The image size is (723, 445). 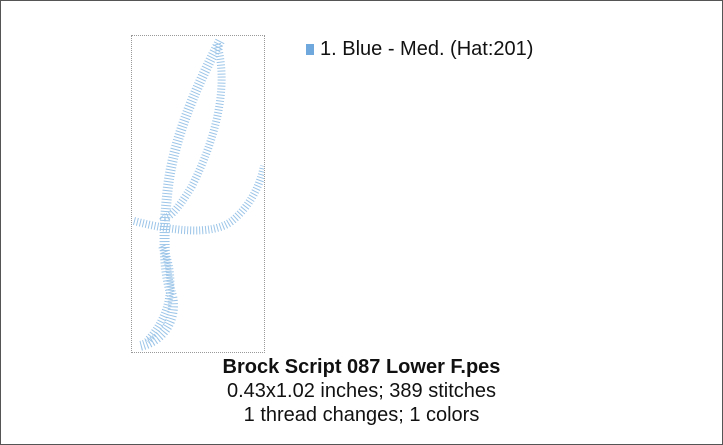 I want to click on thread-swatch, so click(x=310, y=49).